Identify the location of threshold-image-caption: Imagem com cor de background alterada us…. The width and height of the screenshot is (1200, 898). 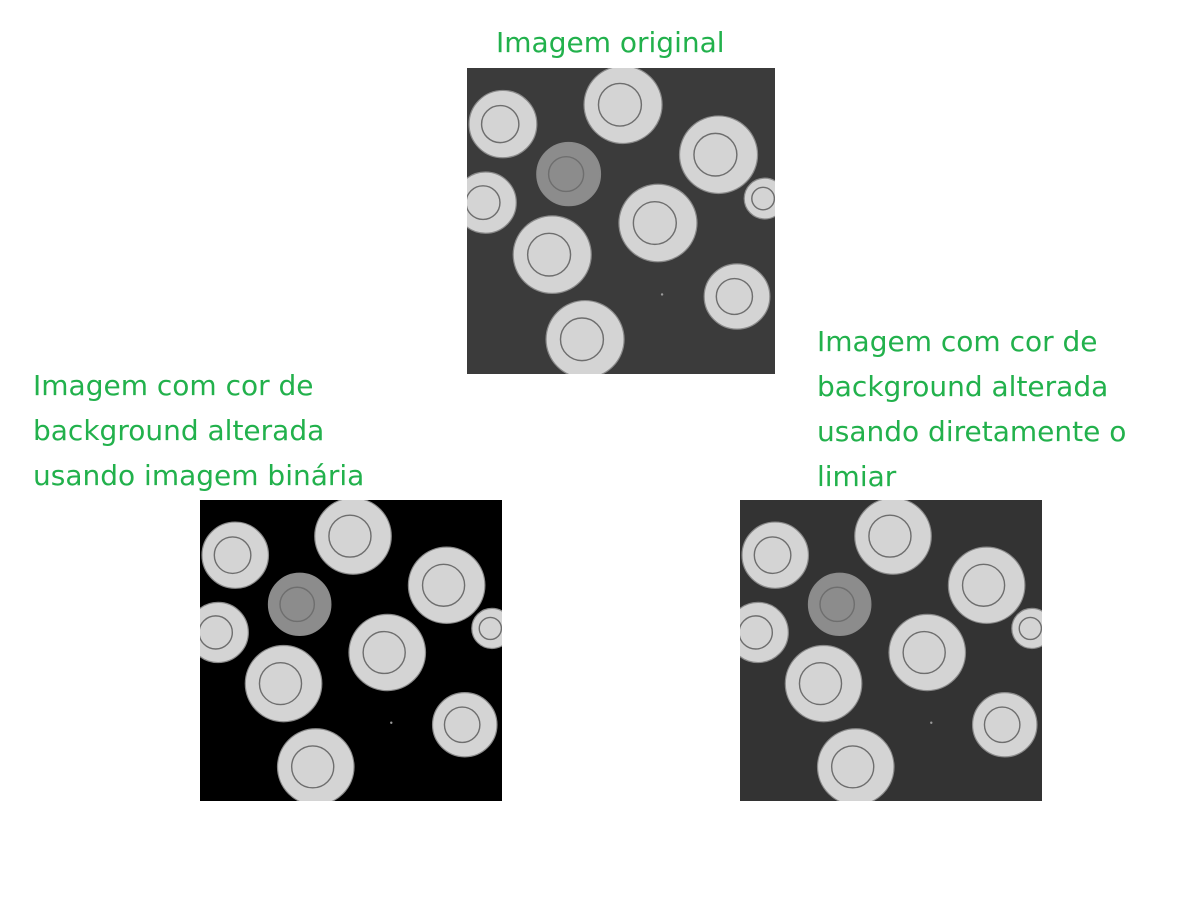
(971, 409).